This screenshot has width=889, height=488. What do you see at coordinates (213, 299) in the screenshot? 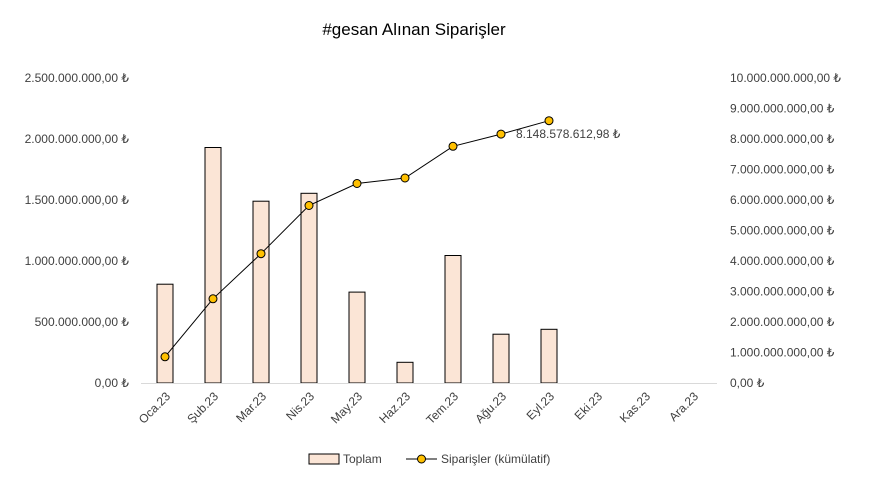
I see `line-point-Şub.23` at bounding box center [213, 299].